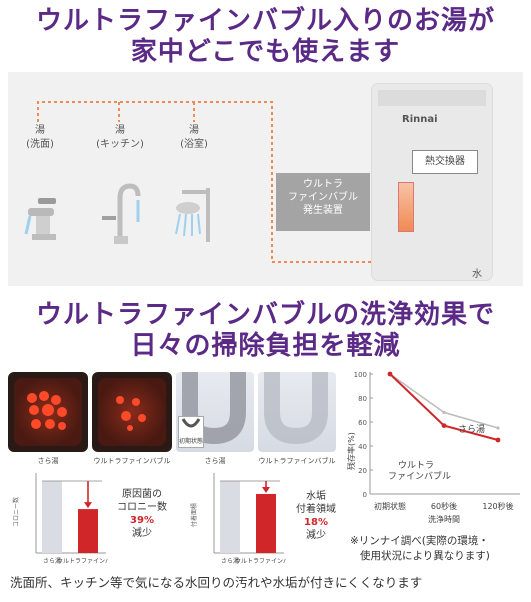  I want to click on headline-middle-line2: 日々の掃除負担を軽減, so click(265, 346).